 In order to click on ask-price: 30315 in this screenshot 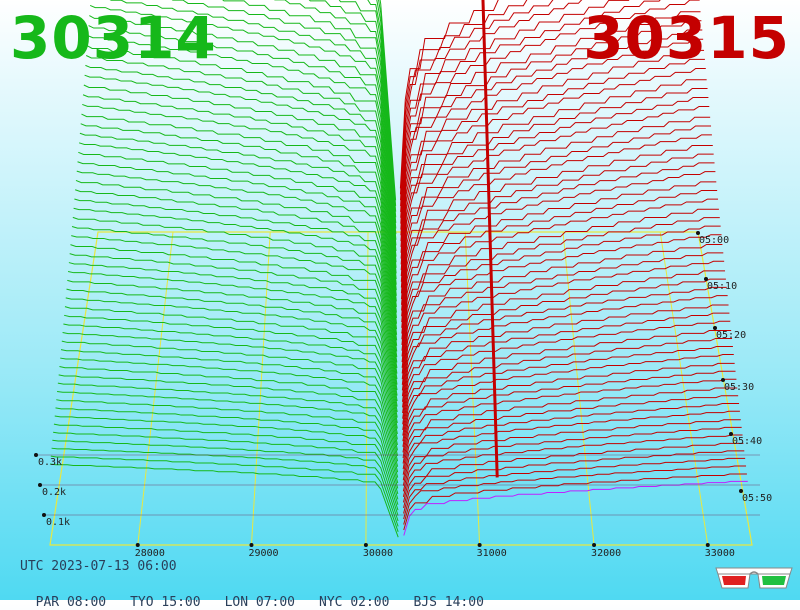, I will do `click(686, 38)`.